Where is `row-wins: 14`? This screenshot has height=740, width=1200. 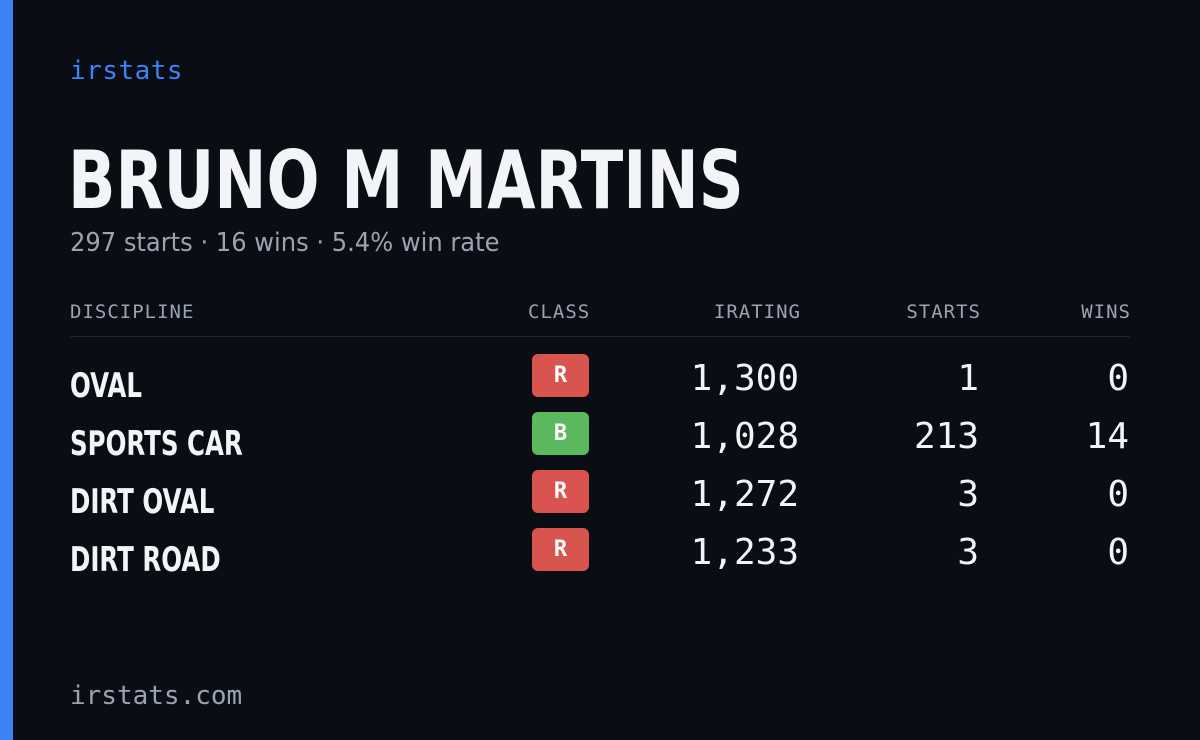 row-wins: 14 is located at coordinates (1107, 436).